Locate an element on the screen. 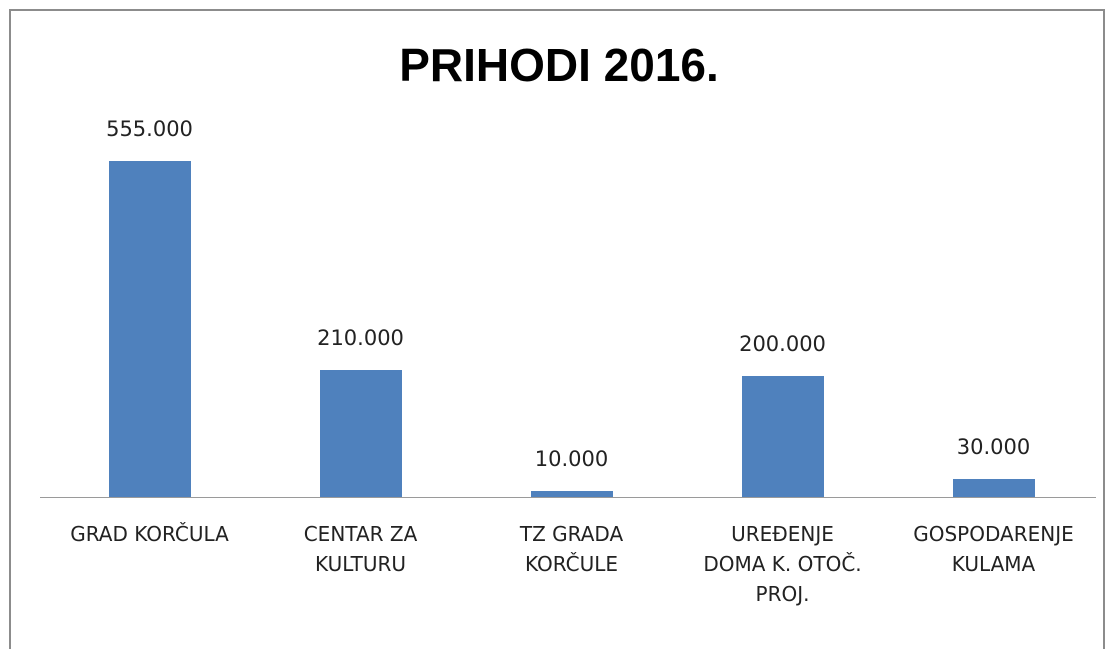 The width and height of the screenshot is (1118, 649). x-tick-label: UREĐENJE DOMA K. OTOČ. PROJ. is located at coordinates (782, 564).